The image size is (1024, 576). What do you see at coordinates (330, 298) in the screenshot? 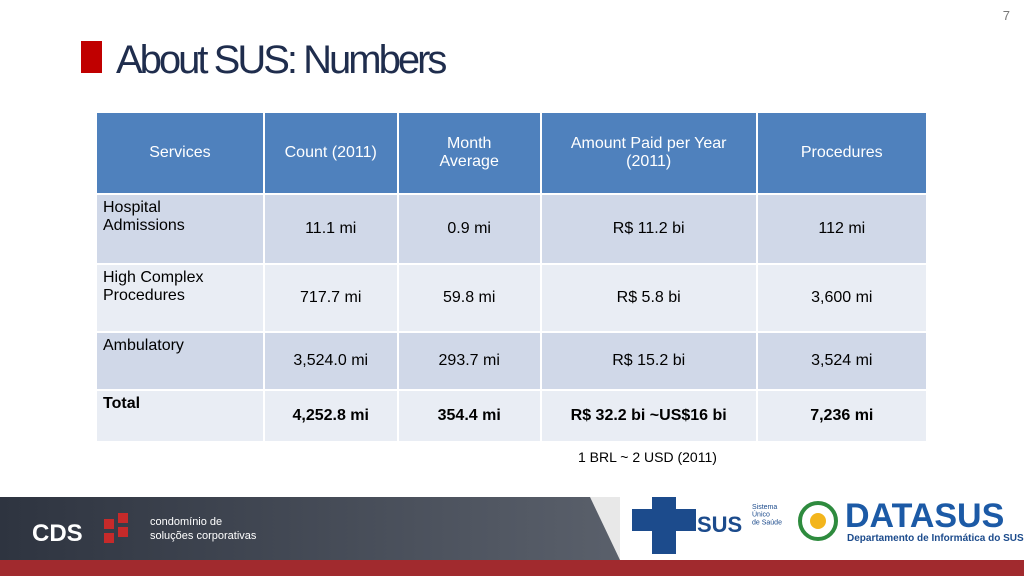
I see `table-cell: 717.7 mi` at bounding box center [330, 298].